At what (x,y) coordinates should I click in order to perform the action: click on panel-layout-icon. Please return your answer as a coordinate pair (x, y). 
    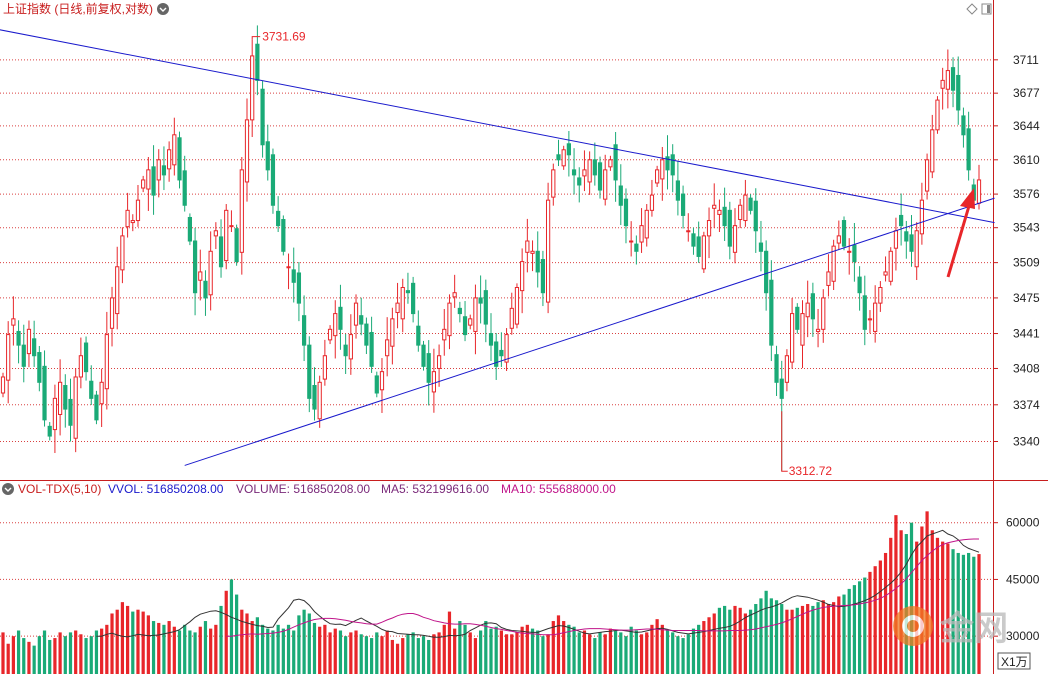
    Looking at the image, I should click on (986, 9).